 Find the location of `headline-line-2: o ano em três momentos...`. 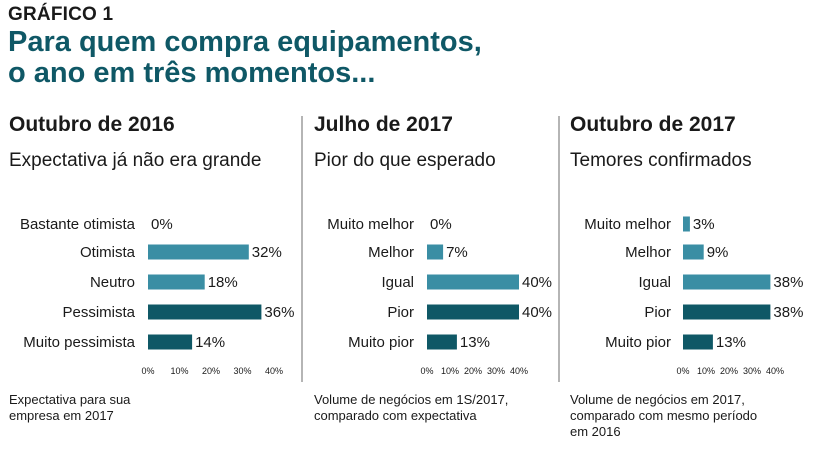

headline-line-2: o ano em três momentos... is located at coordinates (192, 73).